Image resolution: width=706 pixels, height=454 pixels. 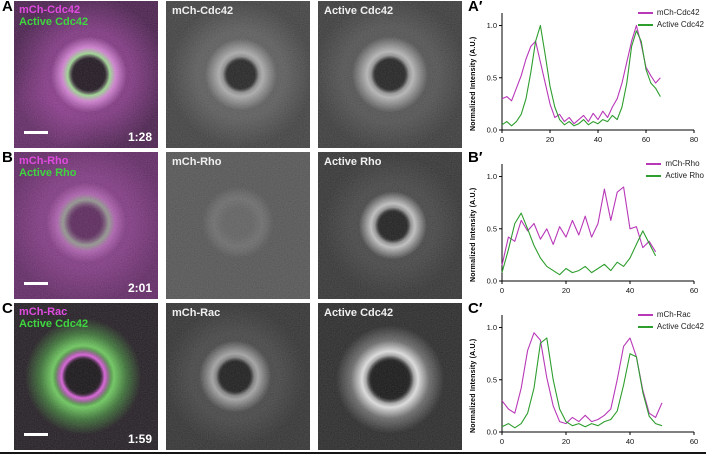 I want to click on legend-label: mCh-Rho, so click(x=682, y=163).